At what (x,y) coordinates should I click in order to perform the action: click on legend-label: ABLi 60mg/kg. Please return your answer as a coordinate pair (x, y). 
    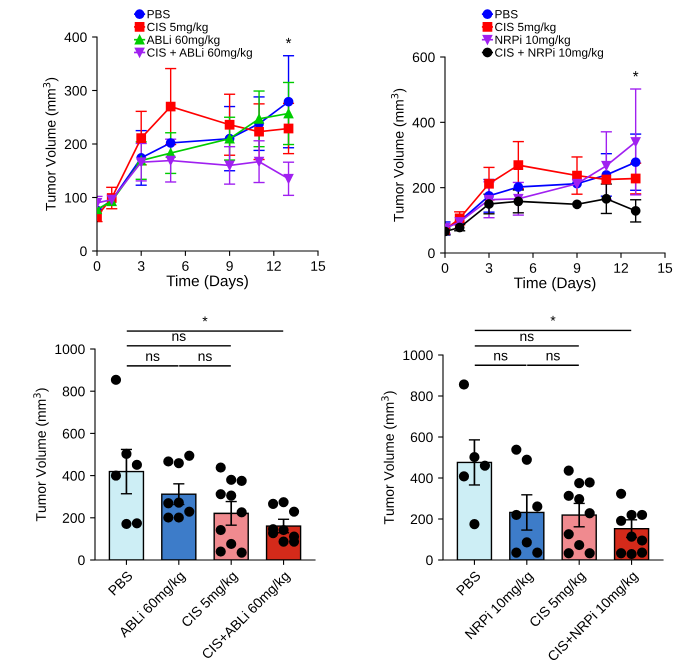
    Looking at the image, I should click on (183, 40).